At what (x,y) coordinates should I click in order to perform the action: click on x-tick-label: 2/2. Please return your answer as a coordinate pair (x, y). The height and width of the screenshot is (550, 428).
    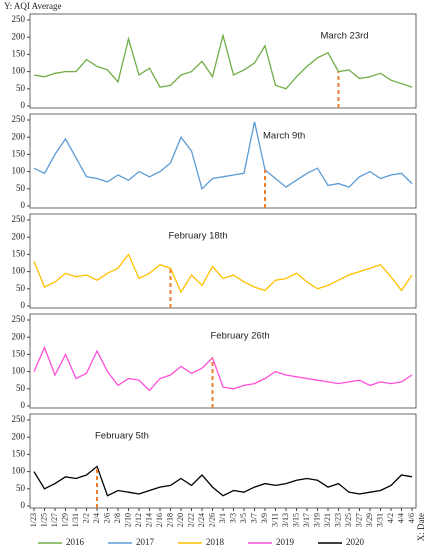
    Looking at the image, I should click on (85, 518).